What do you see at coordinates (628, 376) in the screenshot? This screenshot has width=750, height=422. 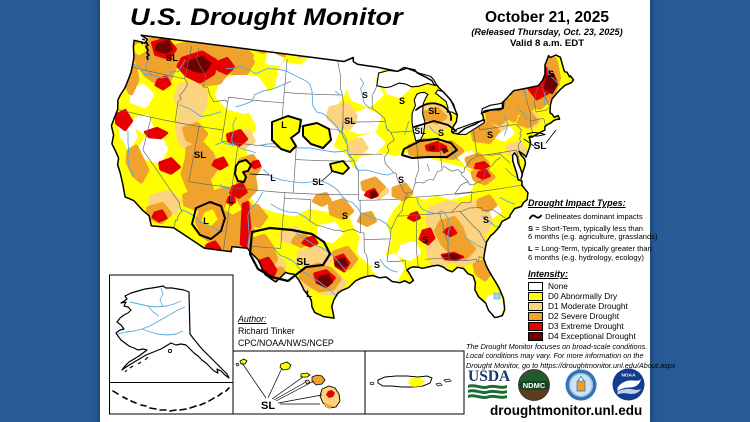 I see `svg-text: NOAA` at bounding box center [628, 376].